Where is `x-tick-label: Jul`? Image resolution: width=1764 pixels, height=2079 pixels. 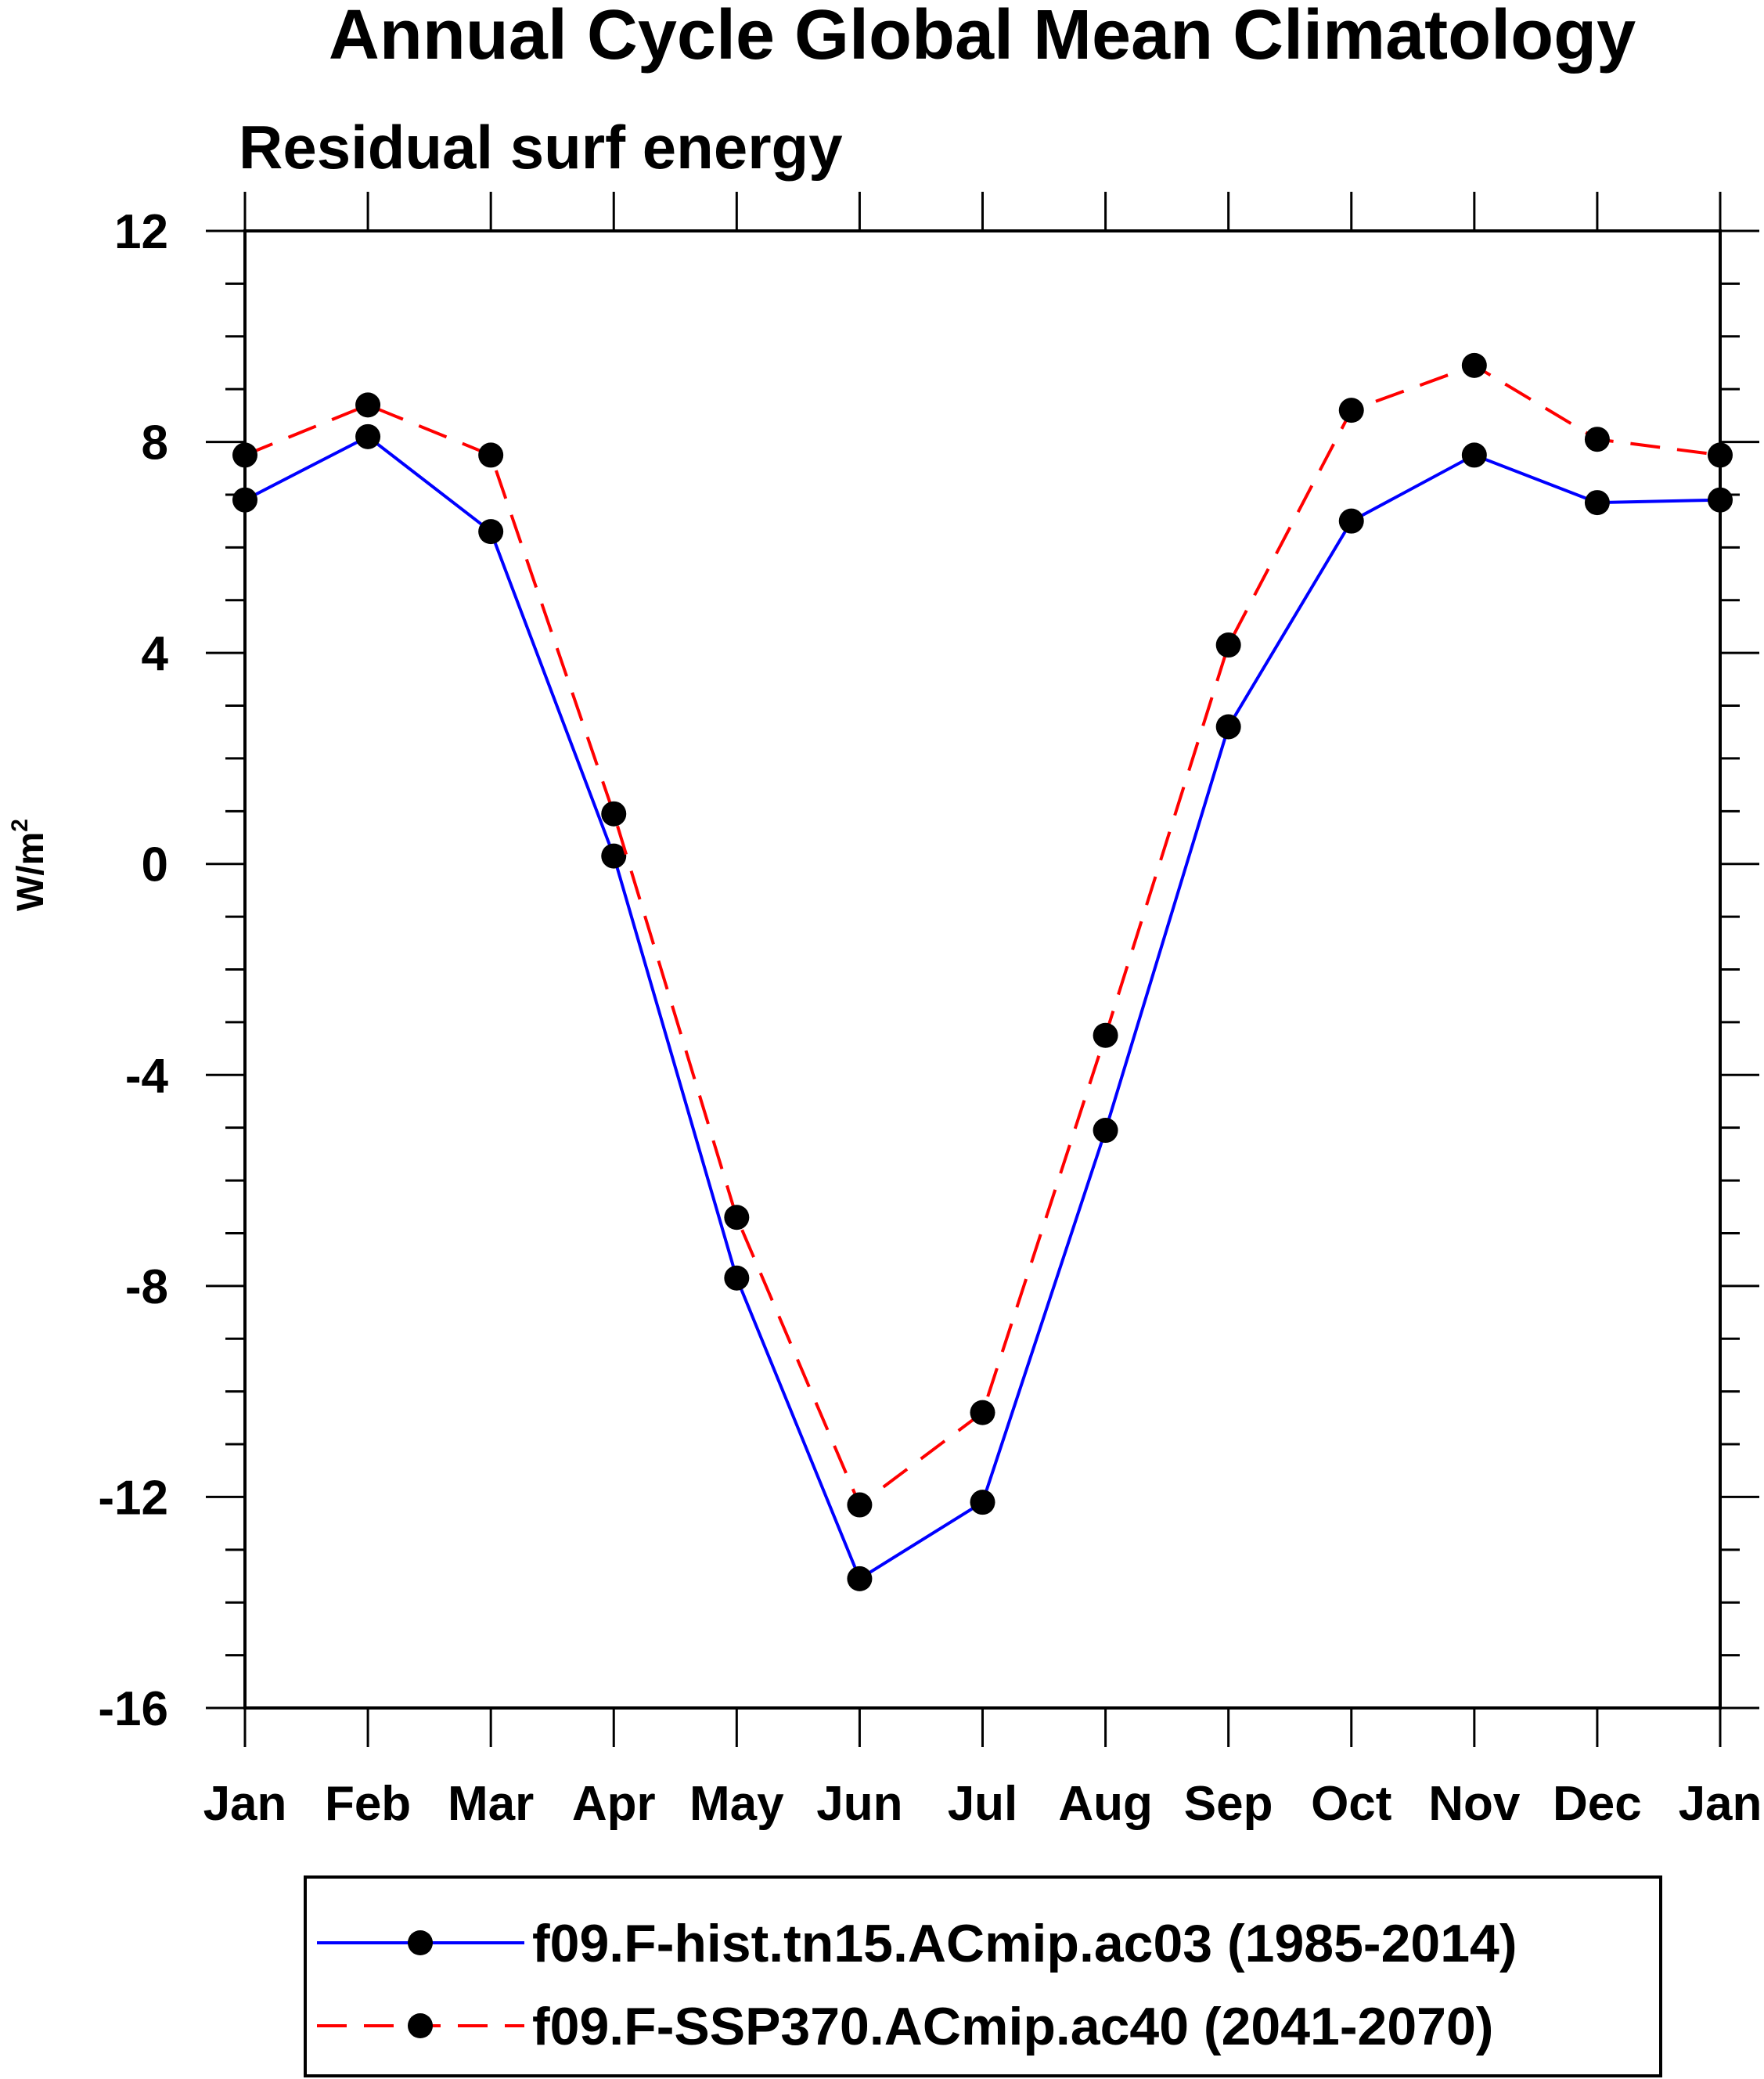 x-tick-label: Jul is located at coordinates (983, 1804).